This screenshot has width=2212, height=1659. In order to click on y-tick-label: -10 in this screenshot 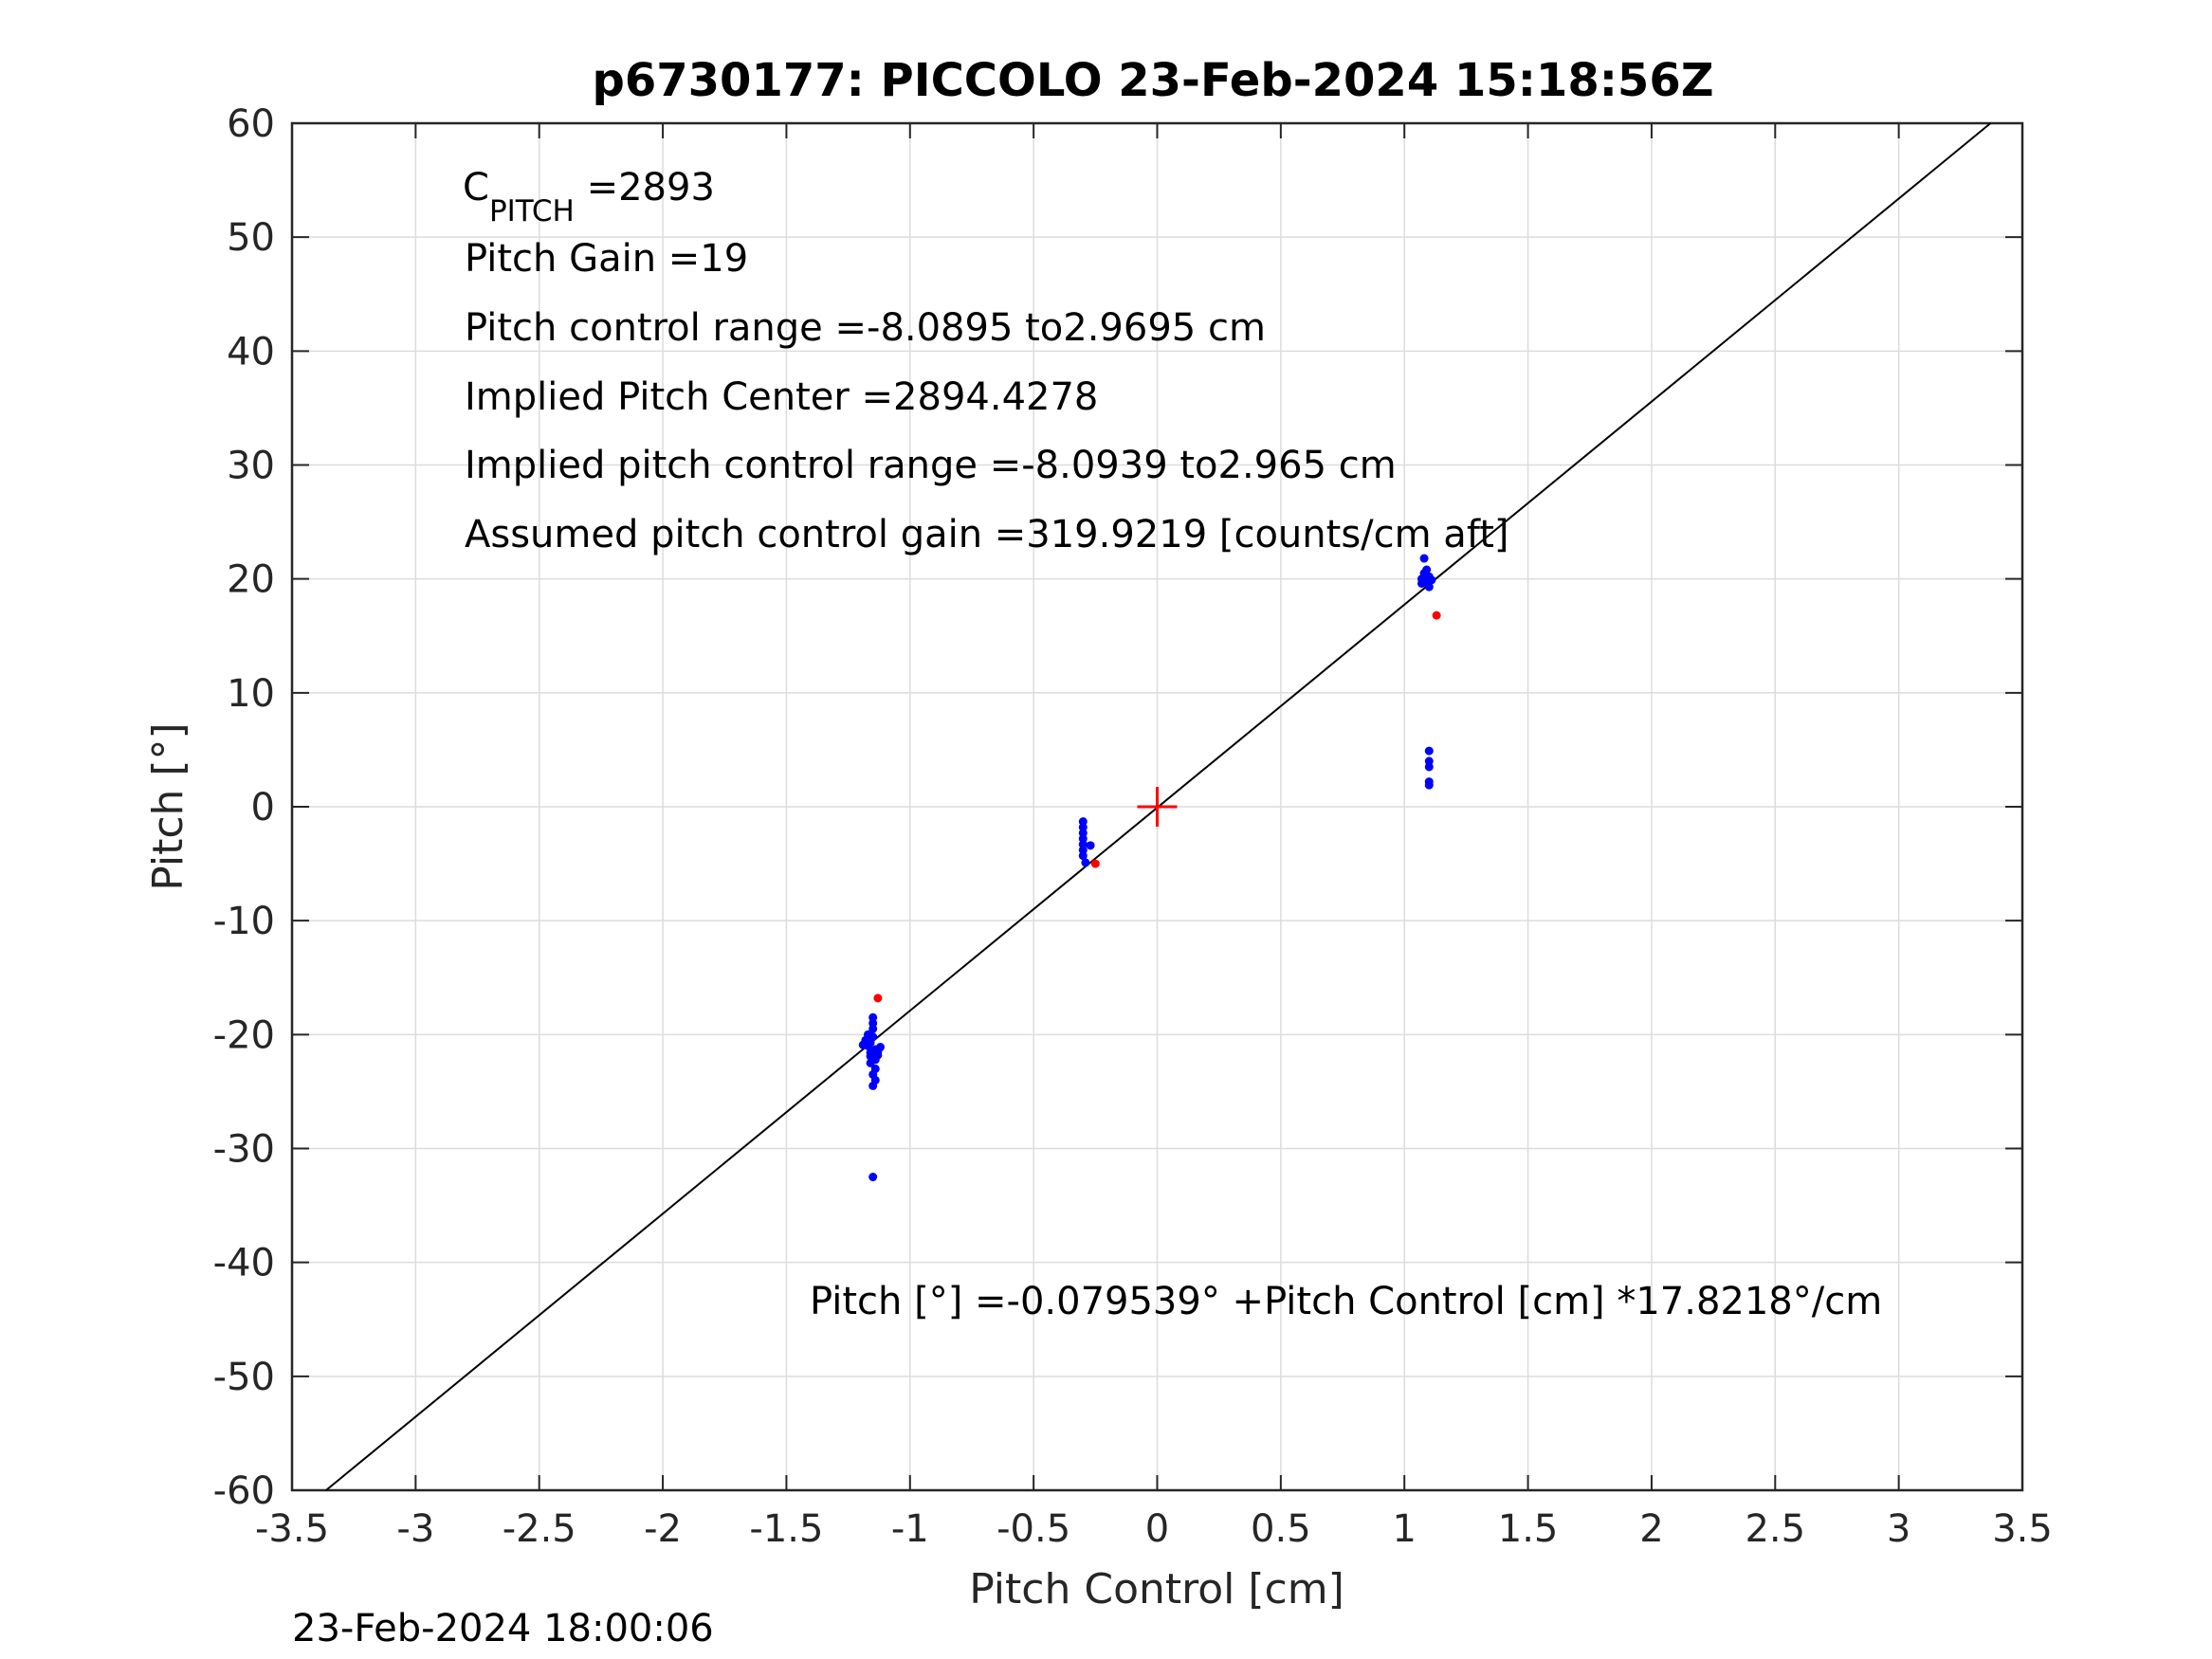, I will do `click(244, 921)`.